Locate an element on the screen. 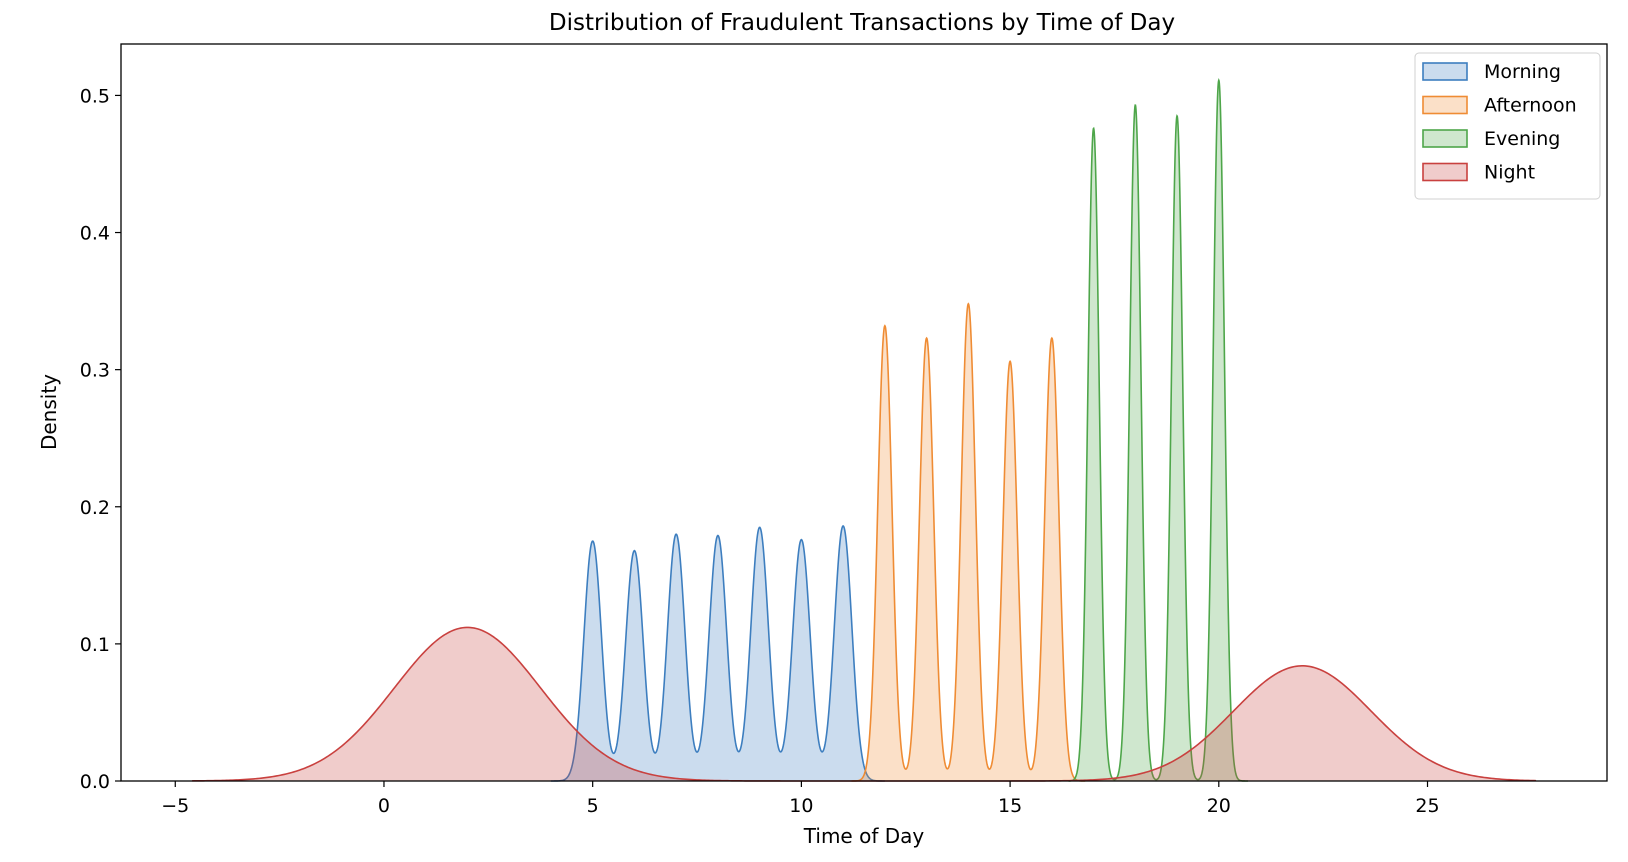 The height and width of the screenshot is (862, 1628). series-line-evening is located at coordinates (1158, 429).